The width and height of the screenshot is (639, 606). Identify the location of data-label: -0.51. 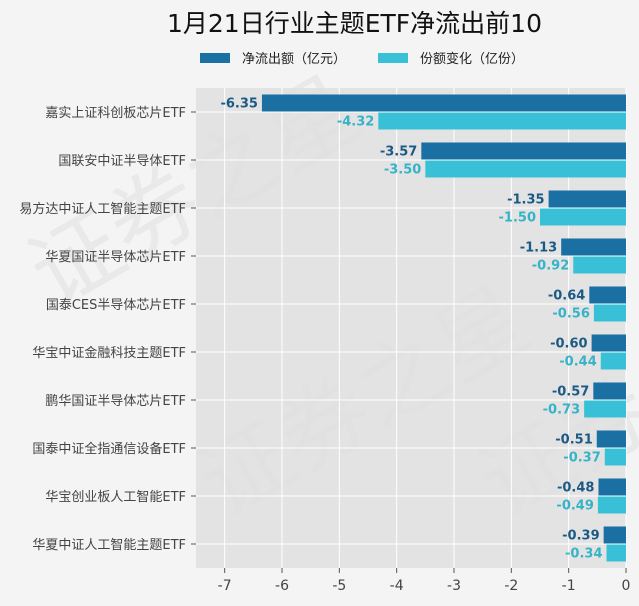
(573, 440).